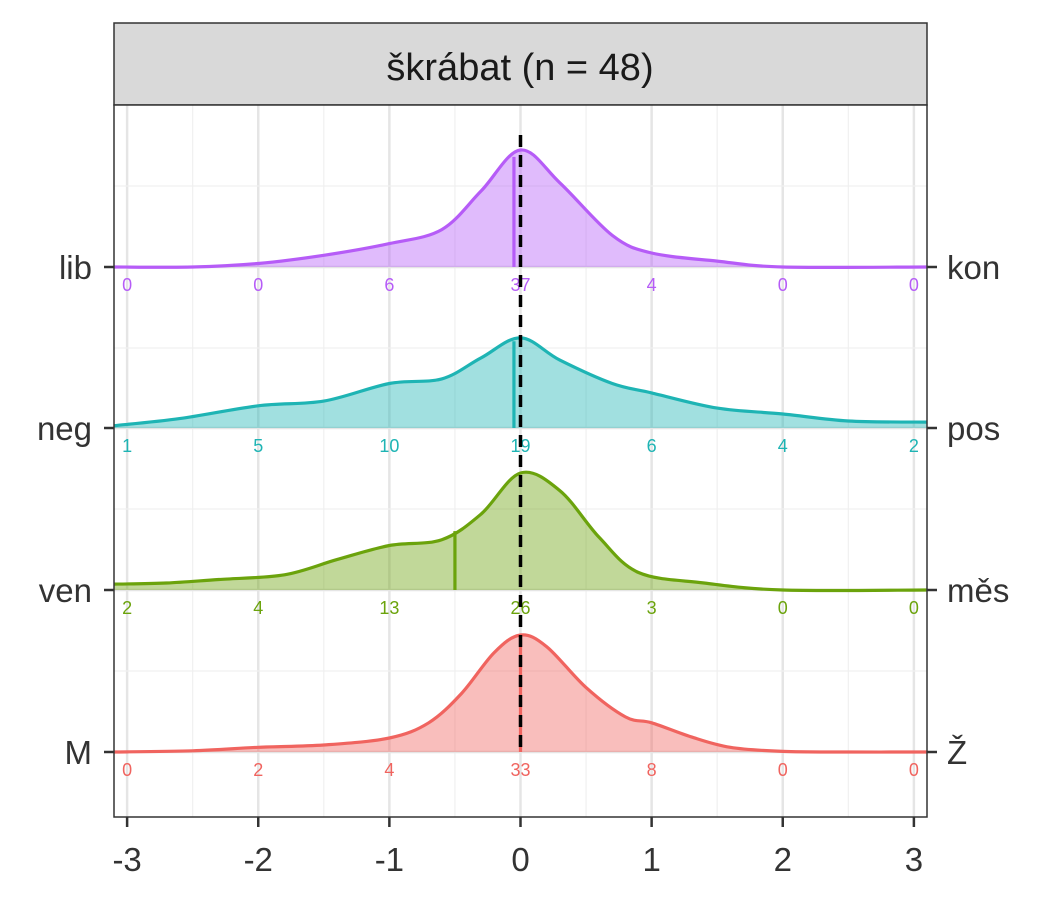 This screenshot has height=900, width=1050. I want to click on x-tick-label: 0, so click(520, 859).